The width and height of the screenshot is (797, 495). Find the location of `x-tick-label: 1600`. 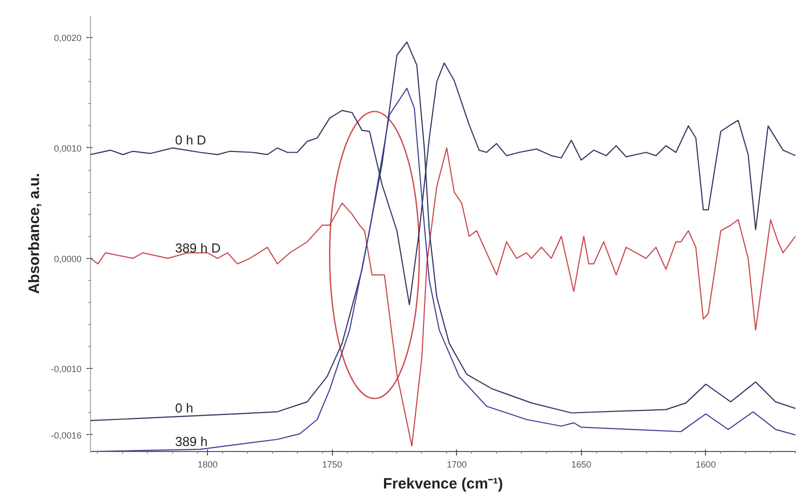

x-tick-label: 1600 is located at coordinates (706, 465).